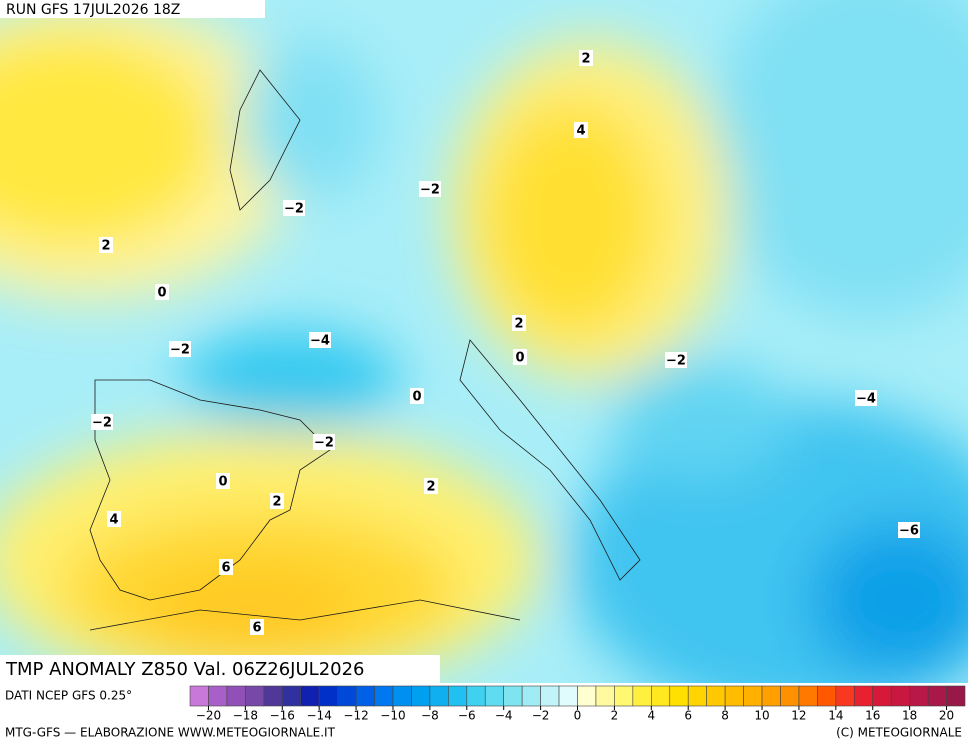  I want to click on contour-label: −6, so click(909, 531).